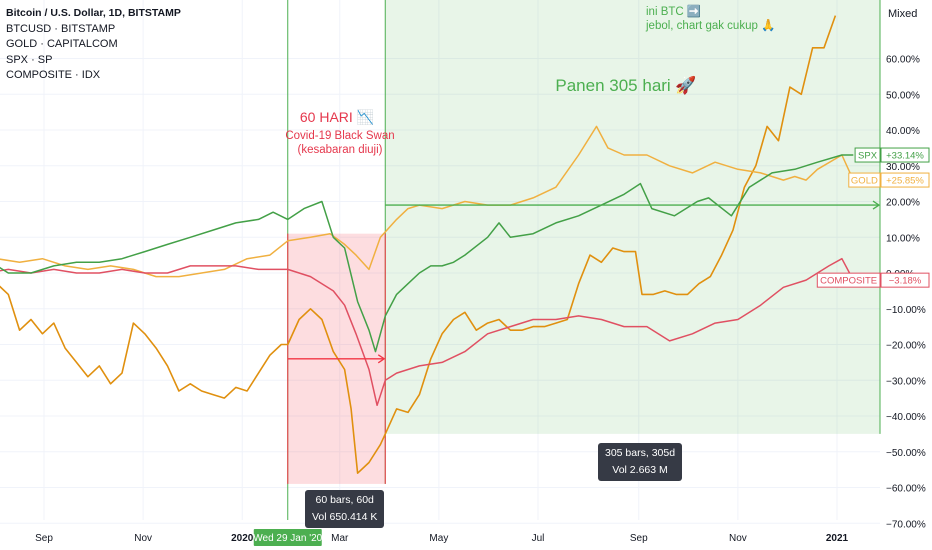 This screenshot has width=932, height=550. I want to click on series-name-tag-text: COMPOSITE, so click(848, 281).